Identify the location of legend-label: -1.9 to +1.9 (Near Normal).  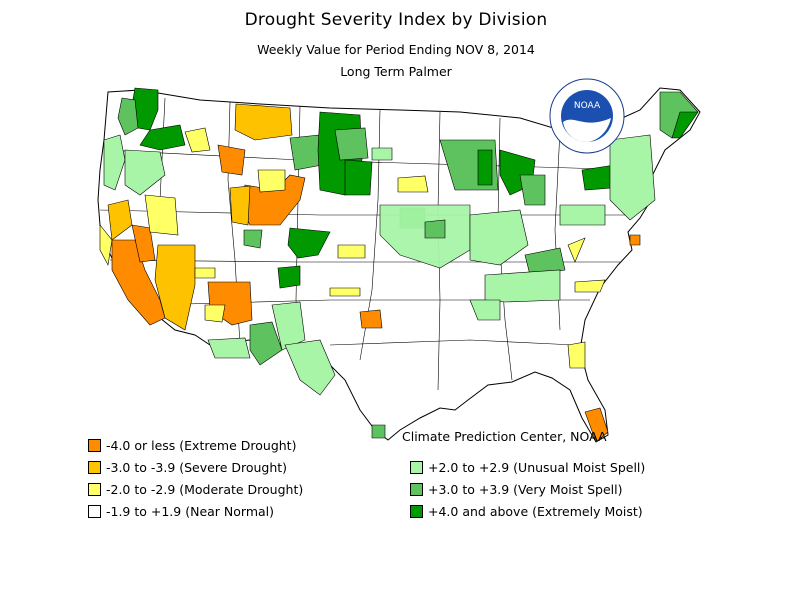
(190, 511).